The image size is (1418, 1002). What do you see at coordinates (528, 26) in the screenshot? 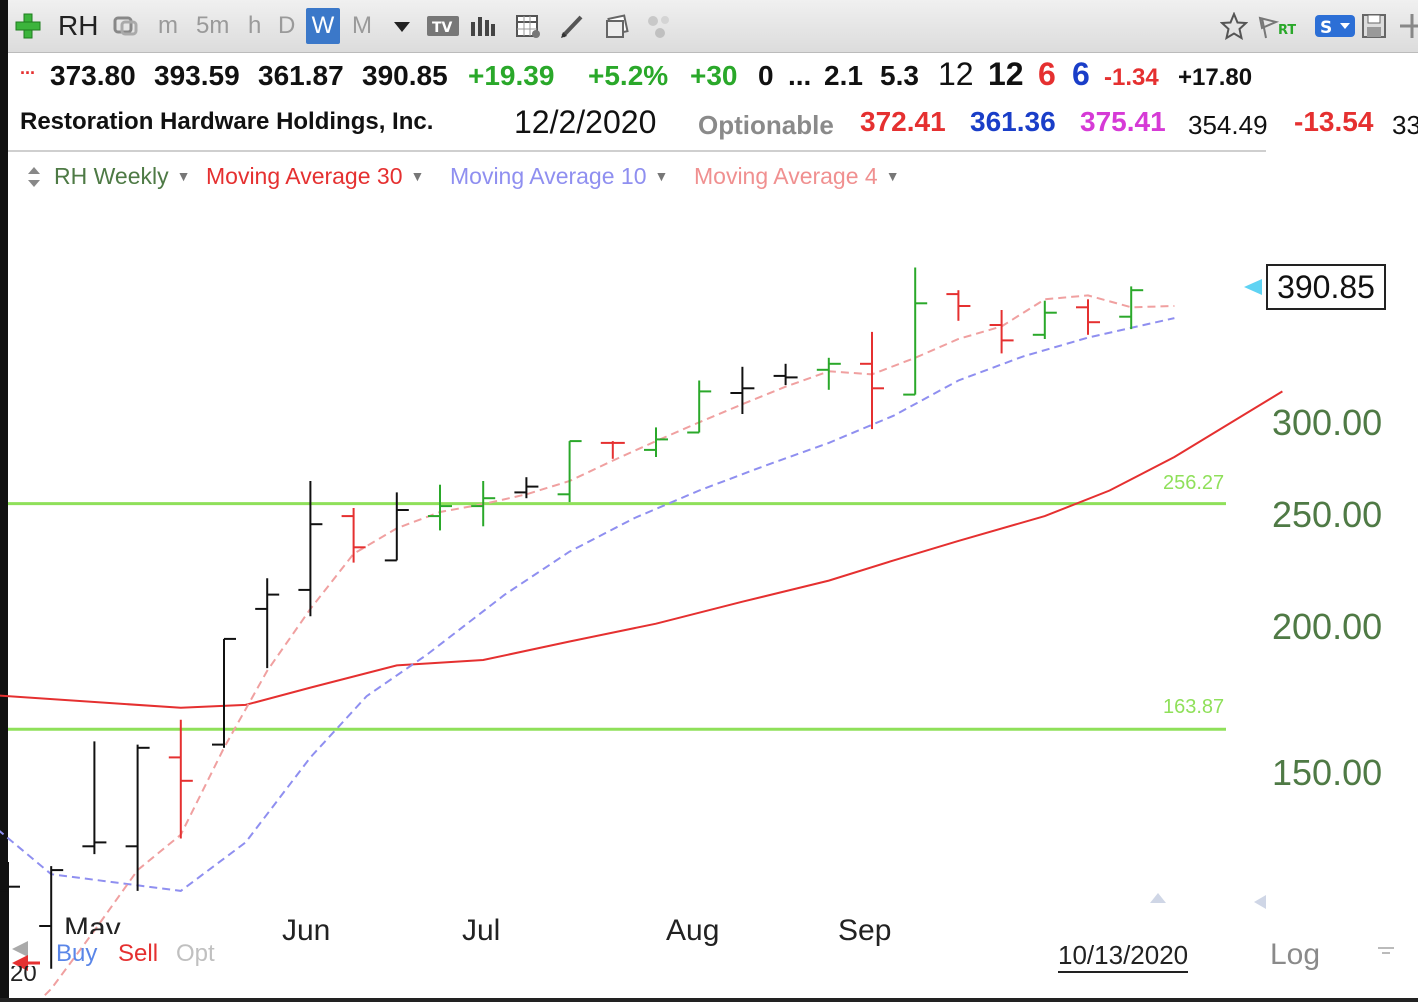
I see `calendar-grid-icon` at bounding box center [528, 26].